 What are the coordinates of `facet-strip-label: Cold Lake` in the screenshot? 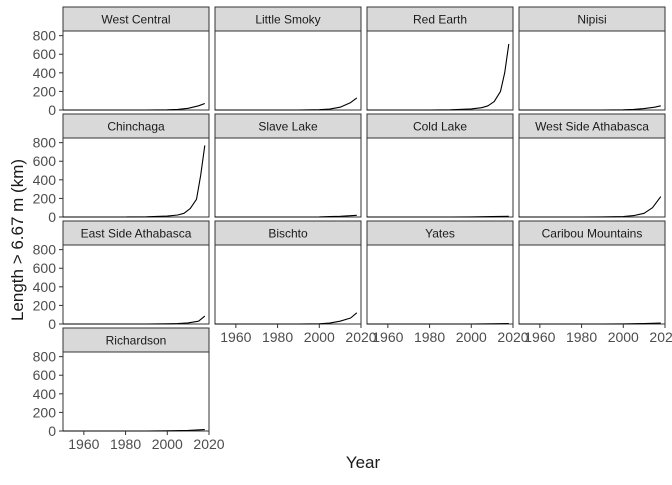 It's located at (440, 127).